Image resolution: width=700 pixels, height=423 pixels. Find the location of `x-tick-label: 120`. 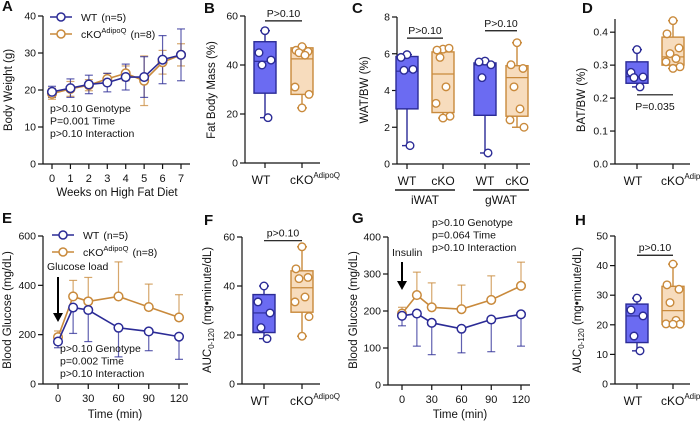

x-tick-label: 120 is located at coordinates (521, 400).